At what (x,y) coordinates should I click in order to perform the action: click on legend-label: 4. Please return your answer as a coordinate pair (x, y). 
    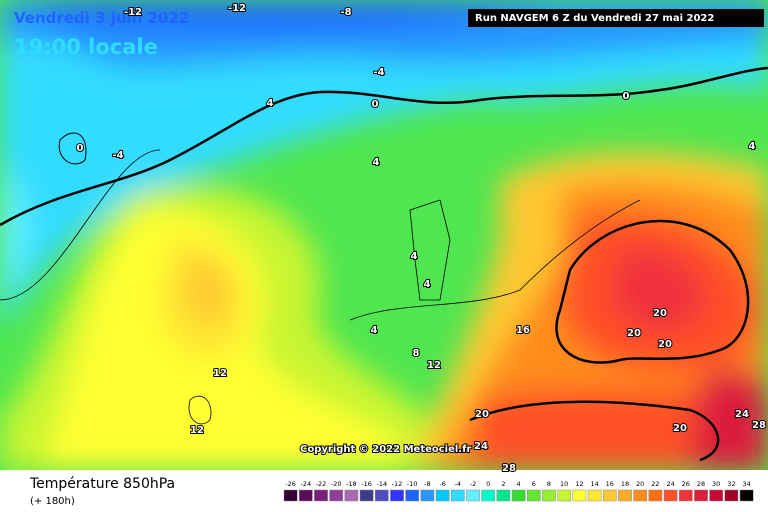
    Looking at the image, I should click on (519, 484).